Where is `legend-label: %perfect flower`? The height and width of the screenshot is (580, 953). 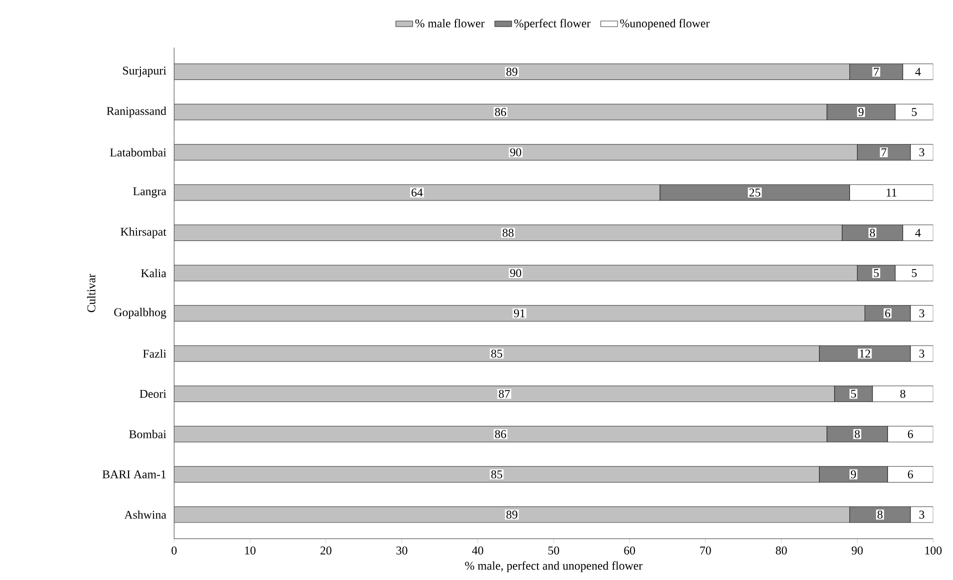 legend-label: %perfect flower is located at coordinates (552, 24).